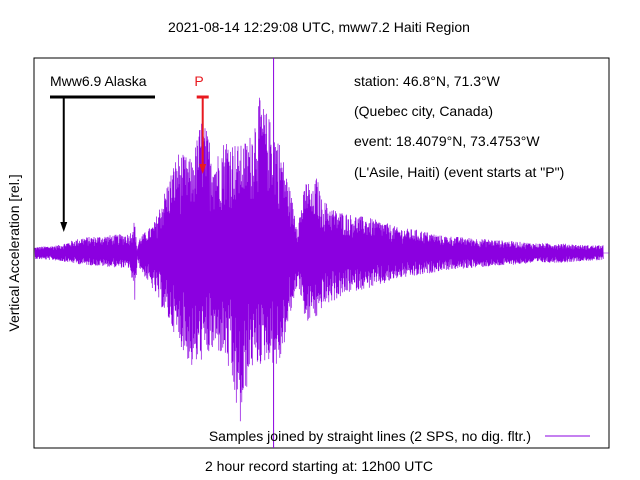  I want to click on annotation-alaska-label: Mww6.9 Alaska, so click(98, 81).